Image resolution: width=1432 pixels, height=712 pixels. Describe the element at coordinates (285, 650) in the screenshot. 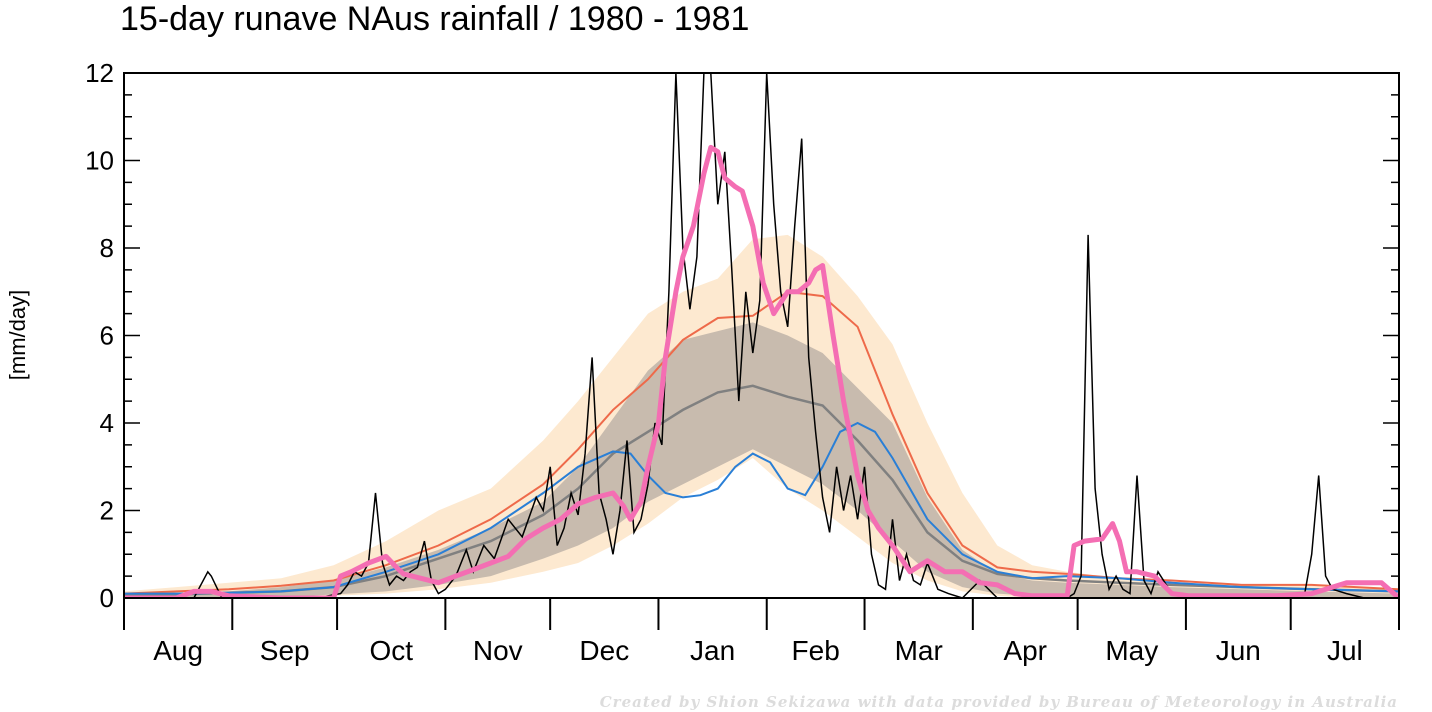

I see `x-month-label: Sep` at that location.